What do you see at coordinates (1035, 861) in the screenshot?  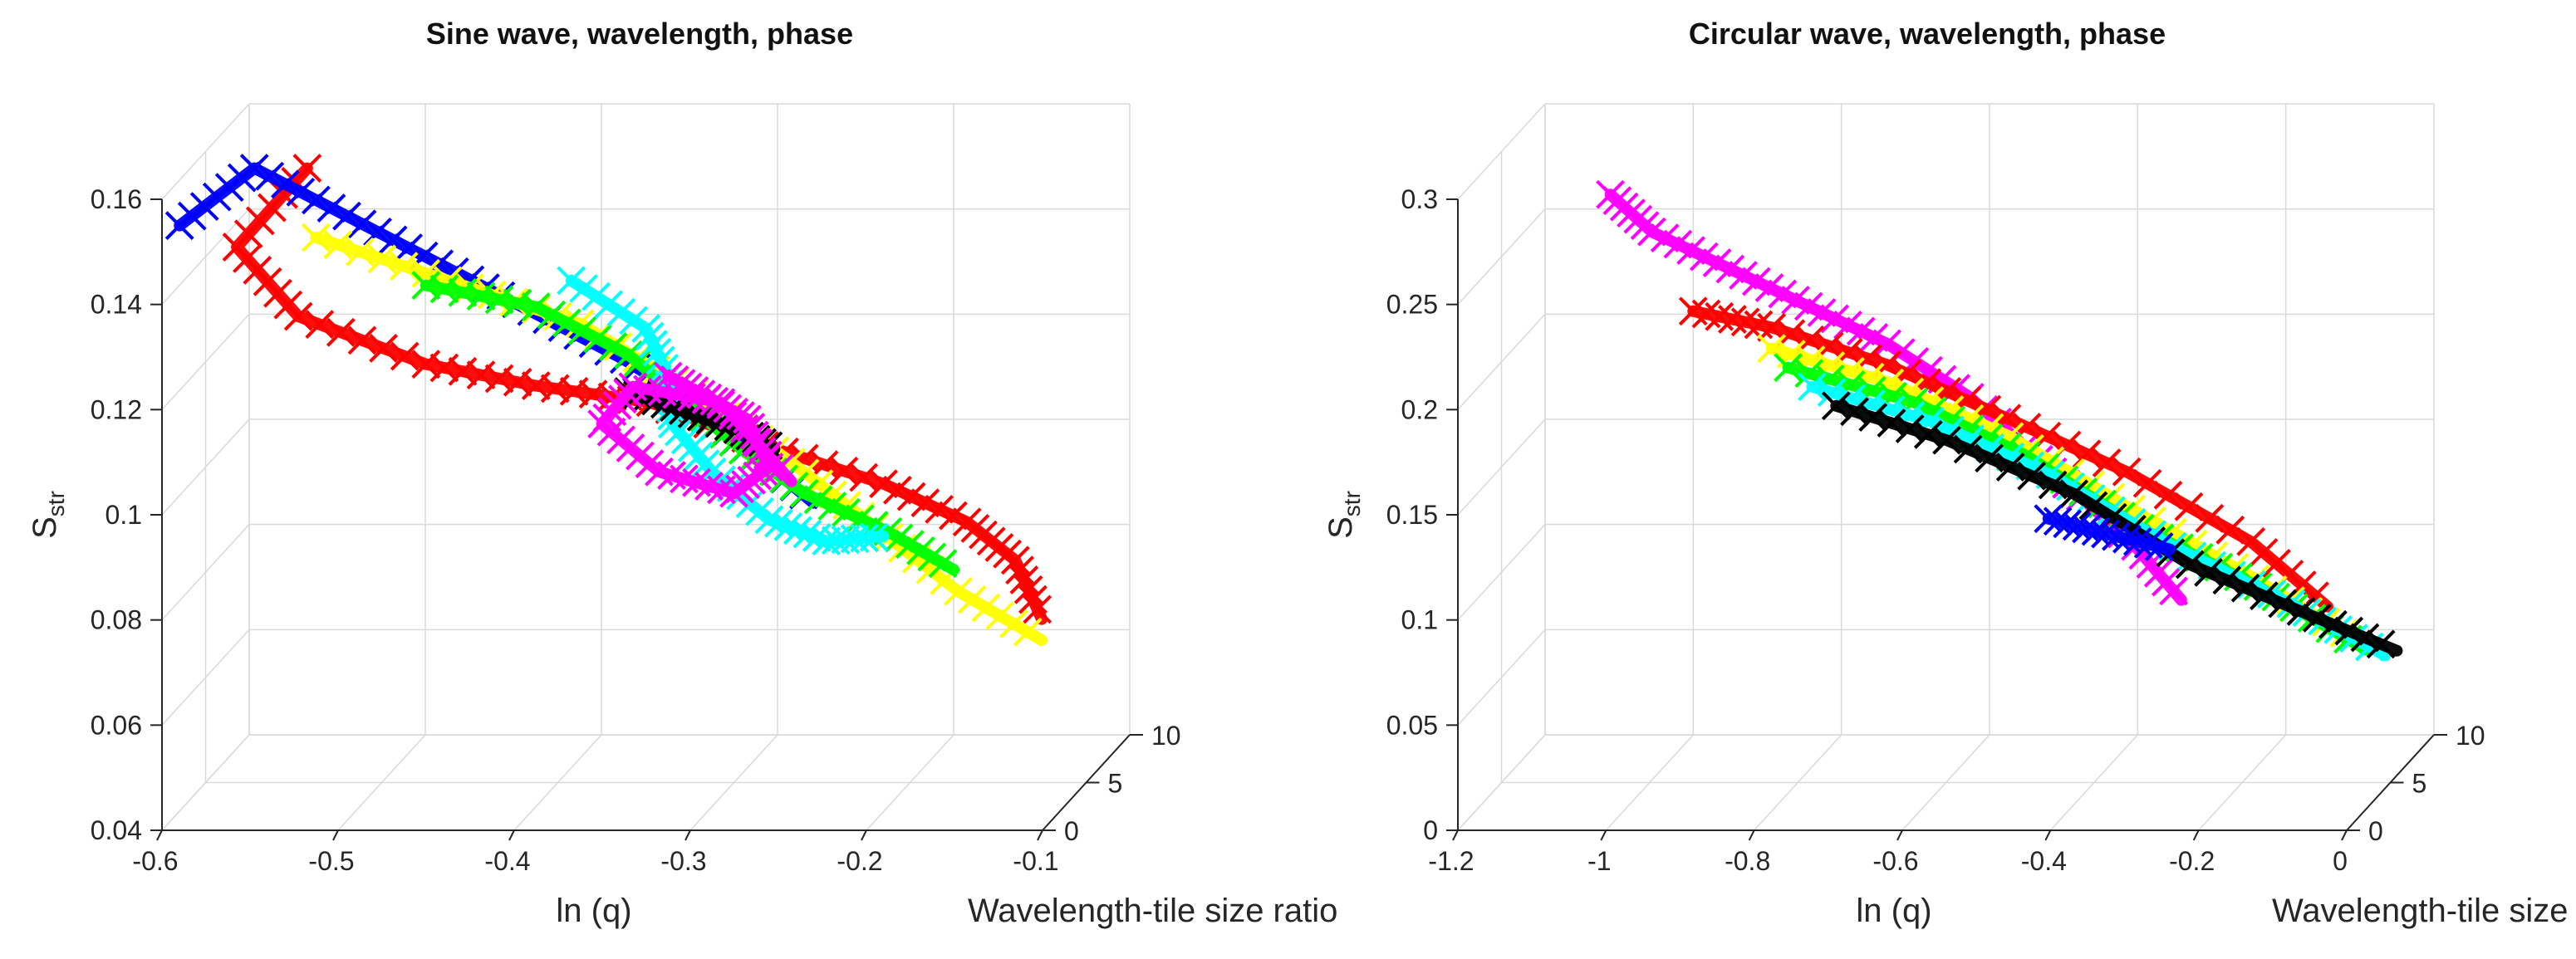 I see `x-tick-label: -0.1` at bounding box center [1035, 861].